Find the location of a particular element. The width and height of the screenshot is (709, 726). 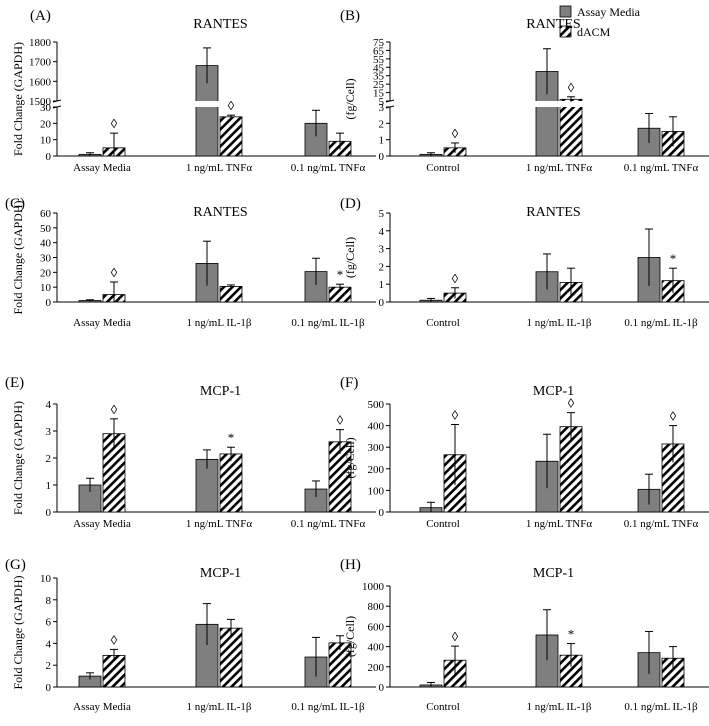

y-tick-label: 600 is located at coordinates (376, 627).